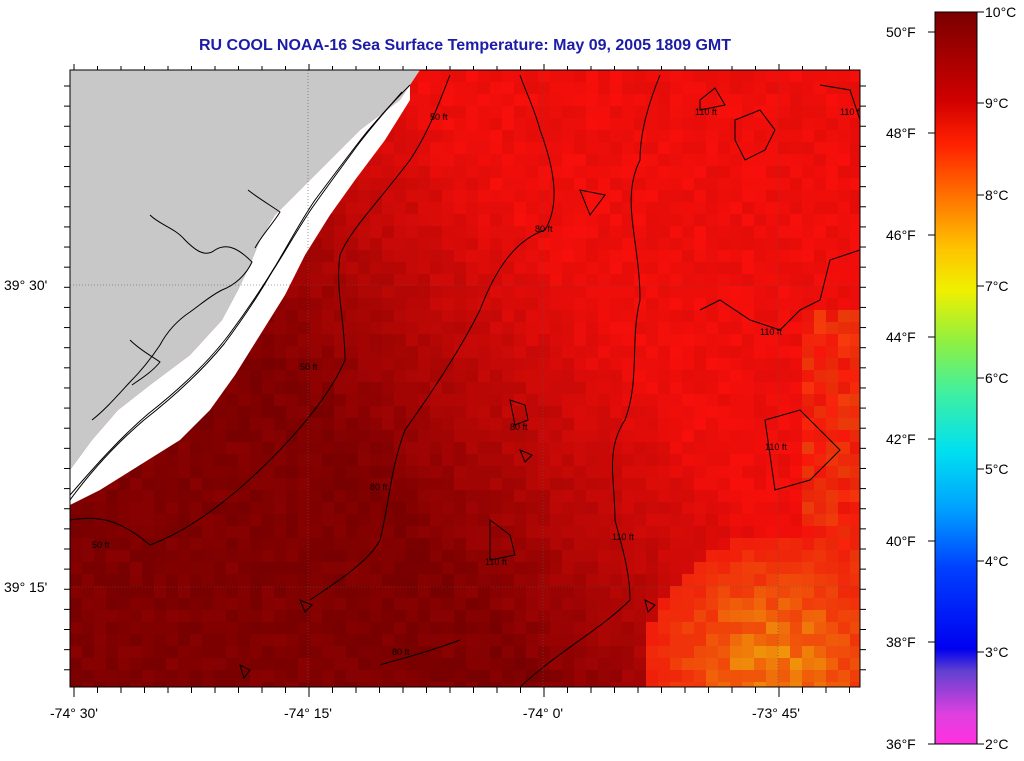 This screenshot has width=1024, height=761. What do you see at coordinates (997, 378) in the screenshot?
I see `colorbar-celsius-label: 6°C` at bounding box center [997, 378].